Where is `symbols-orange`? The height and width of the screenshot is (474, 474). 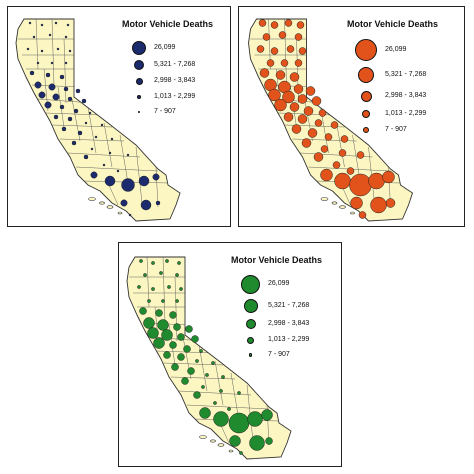
symbols-orange is located at coordinates (326, 119).